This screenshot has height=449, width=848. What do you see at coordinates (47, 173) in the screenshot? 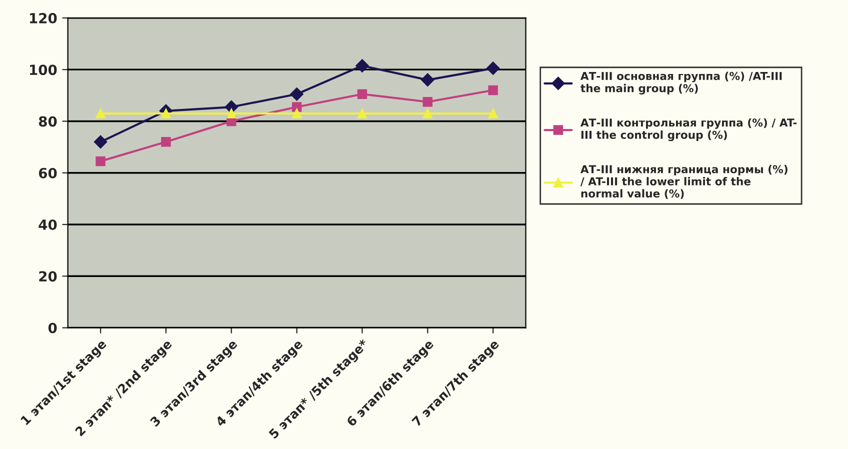
I see `y-tick-label: 60` at bounding box center [47, 173].